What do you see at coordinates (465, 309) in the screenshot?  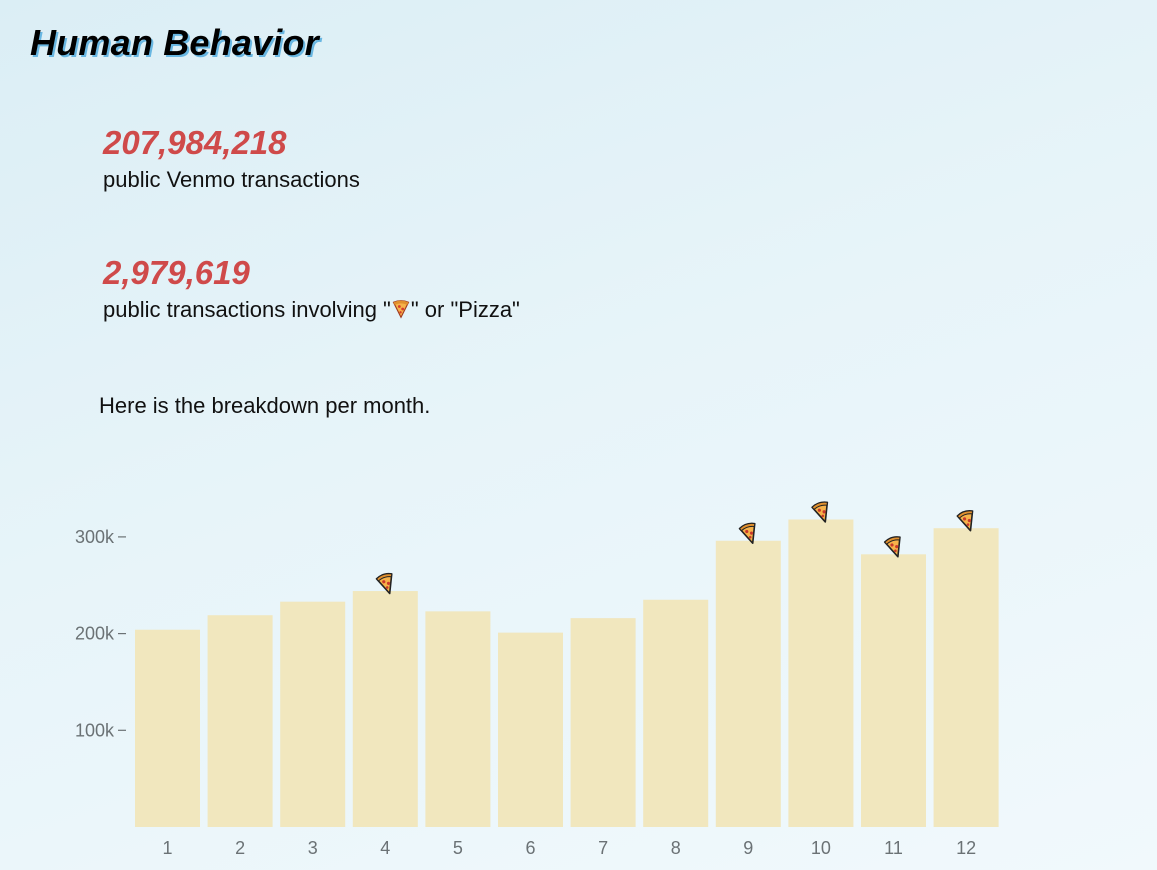 I see `stat-pizza-label-suffix: " or "Pizza"` at bounding box center [465, 309].